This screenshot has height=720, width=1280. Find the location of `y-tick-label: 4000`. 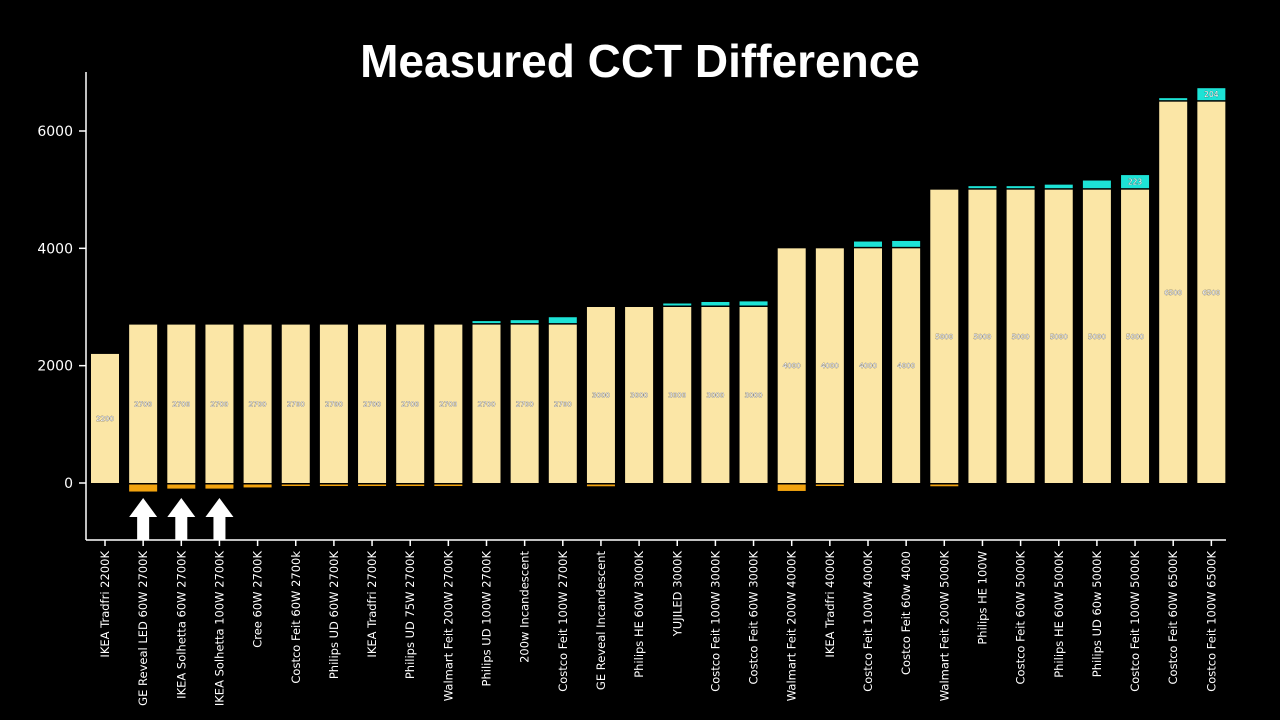

y-tick-label: 4000 is located at coordinates (55, 249).